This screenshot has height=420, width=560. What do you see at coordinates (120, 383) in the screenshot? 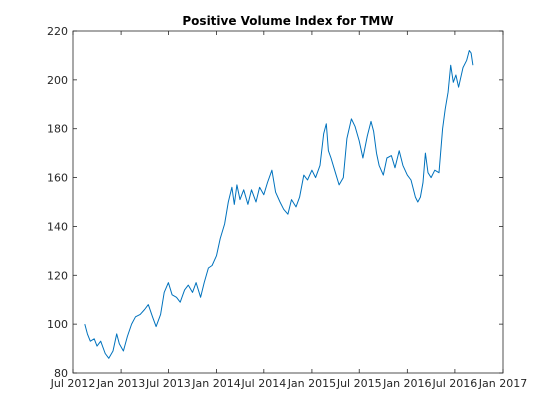
I see `x-tick-label: Jan 2013` at bounding box center [120, 383].